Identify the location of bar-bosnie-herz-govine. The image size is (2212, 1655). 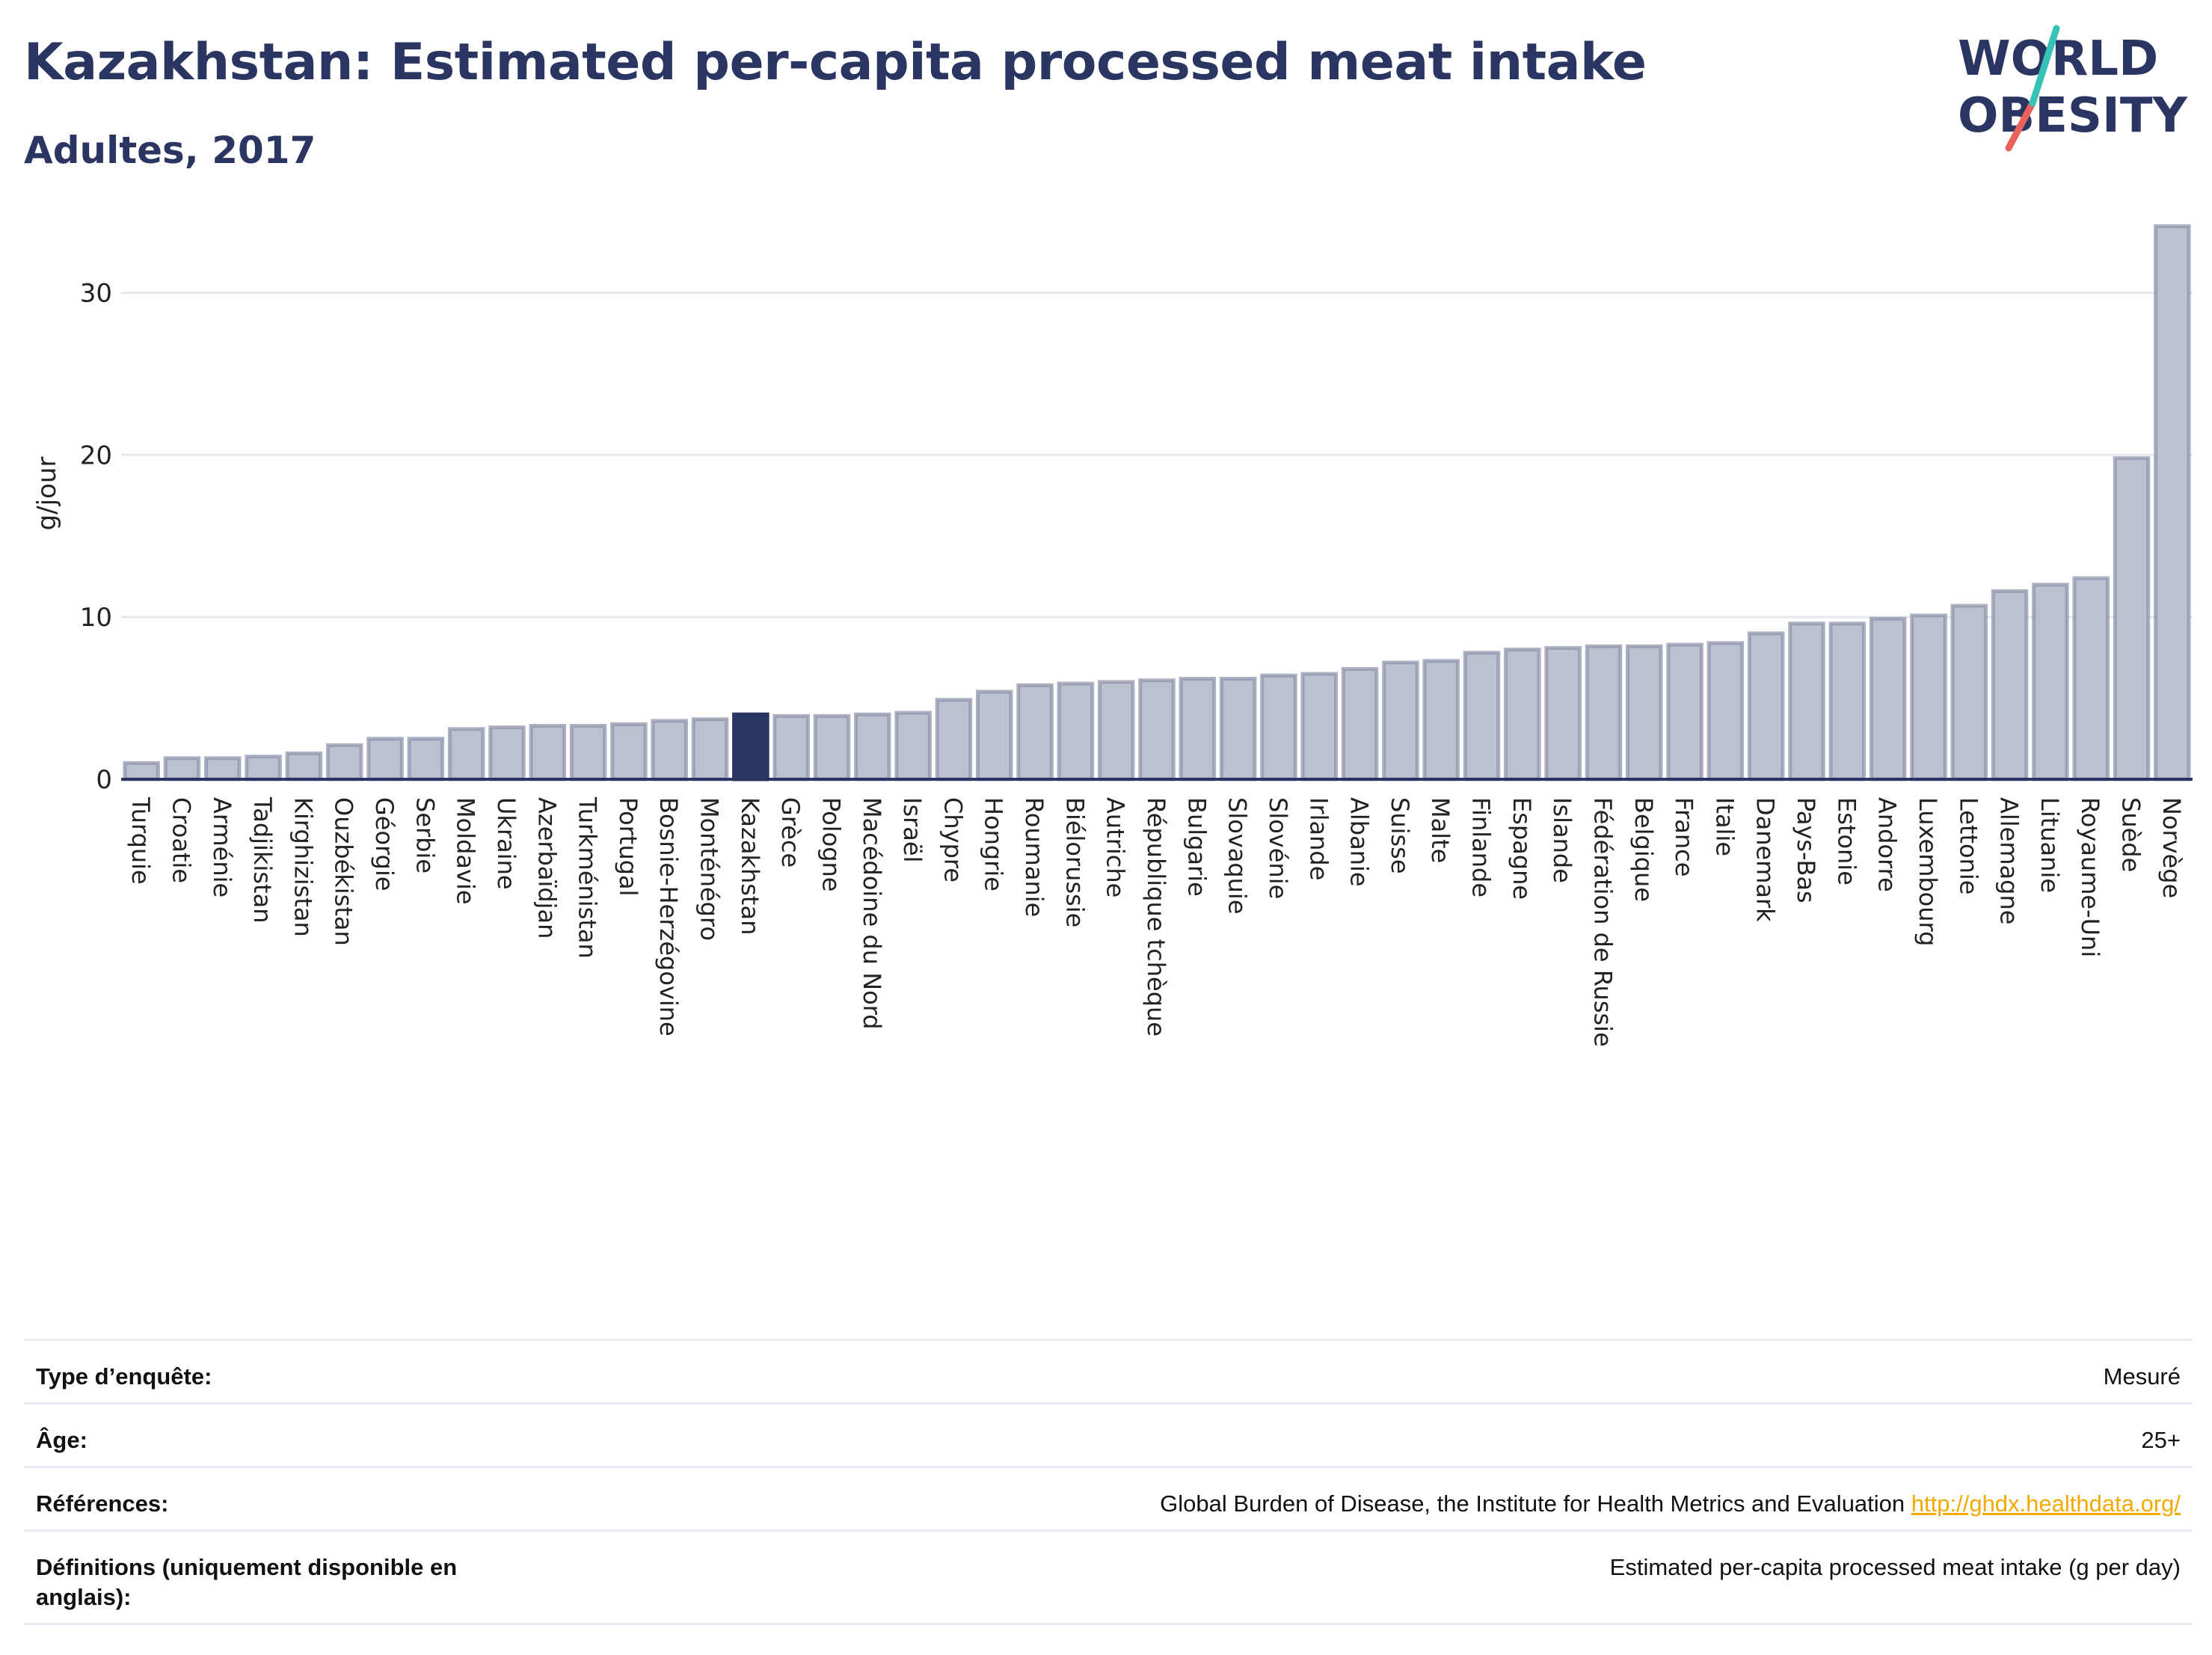
(670, 750).